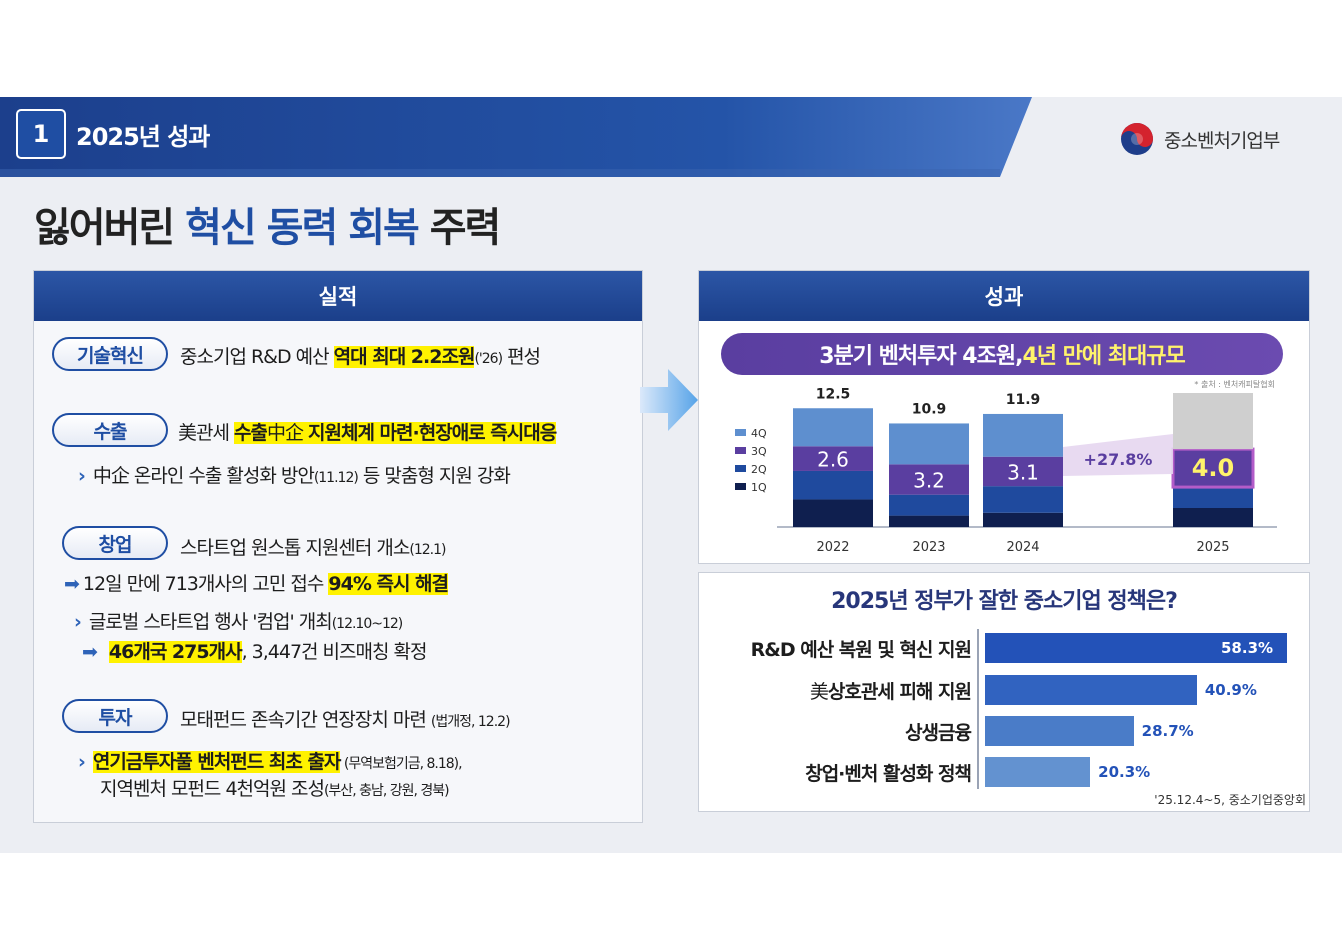  I want to click on survey-value: 58.3%, so click(1247, 648).